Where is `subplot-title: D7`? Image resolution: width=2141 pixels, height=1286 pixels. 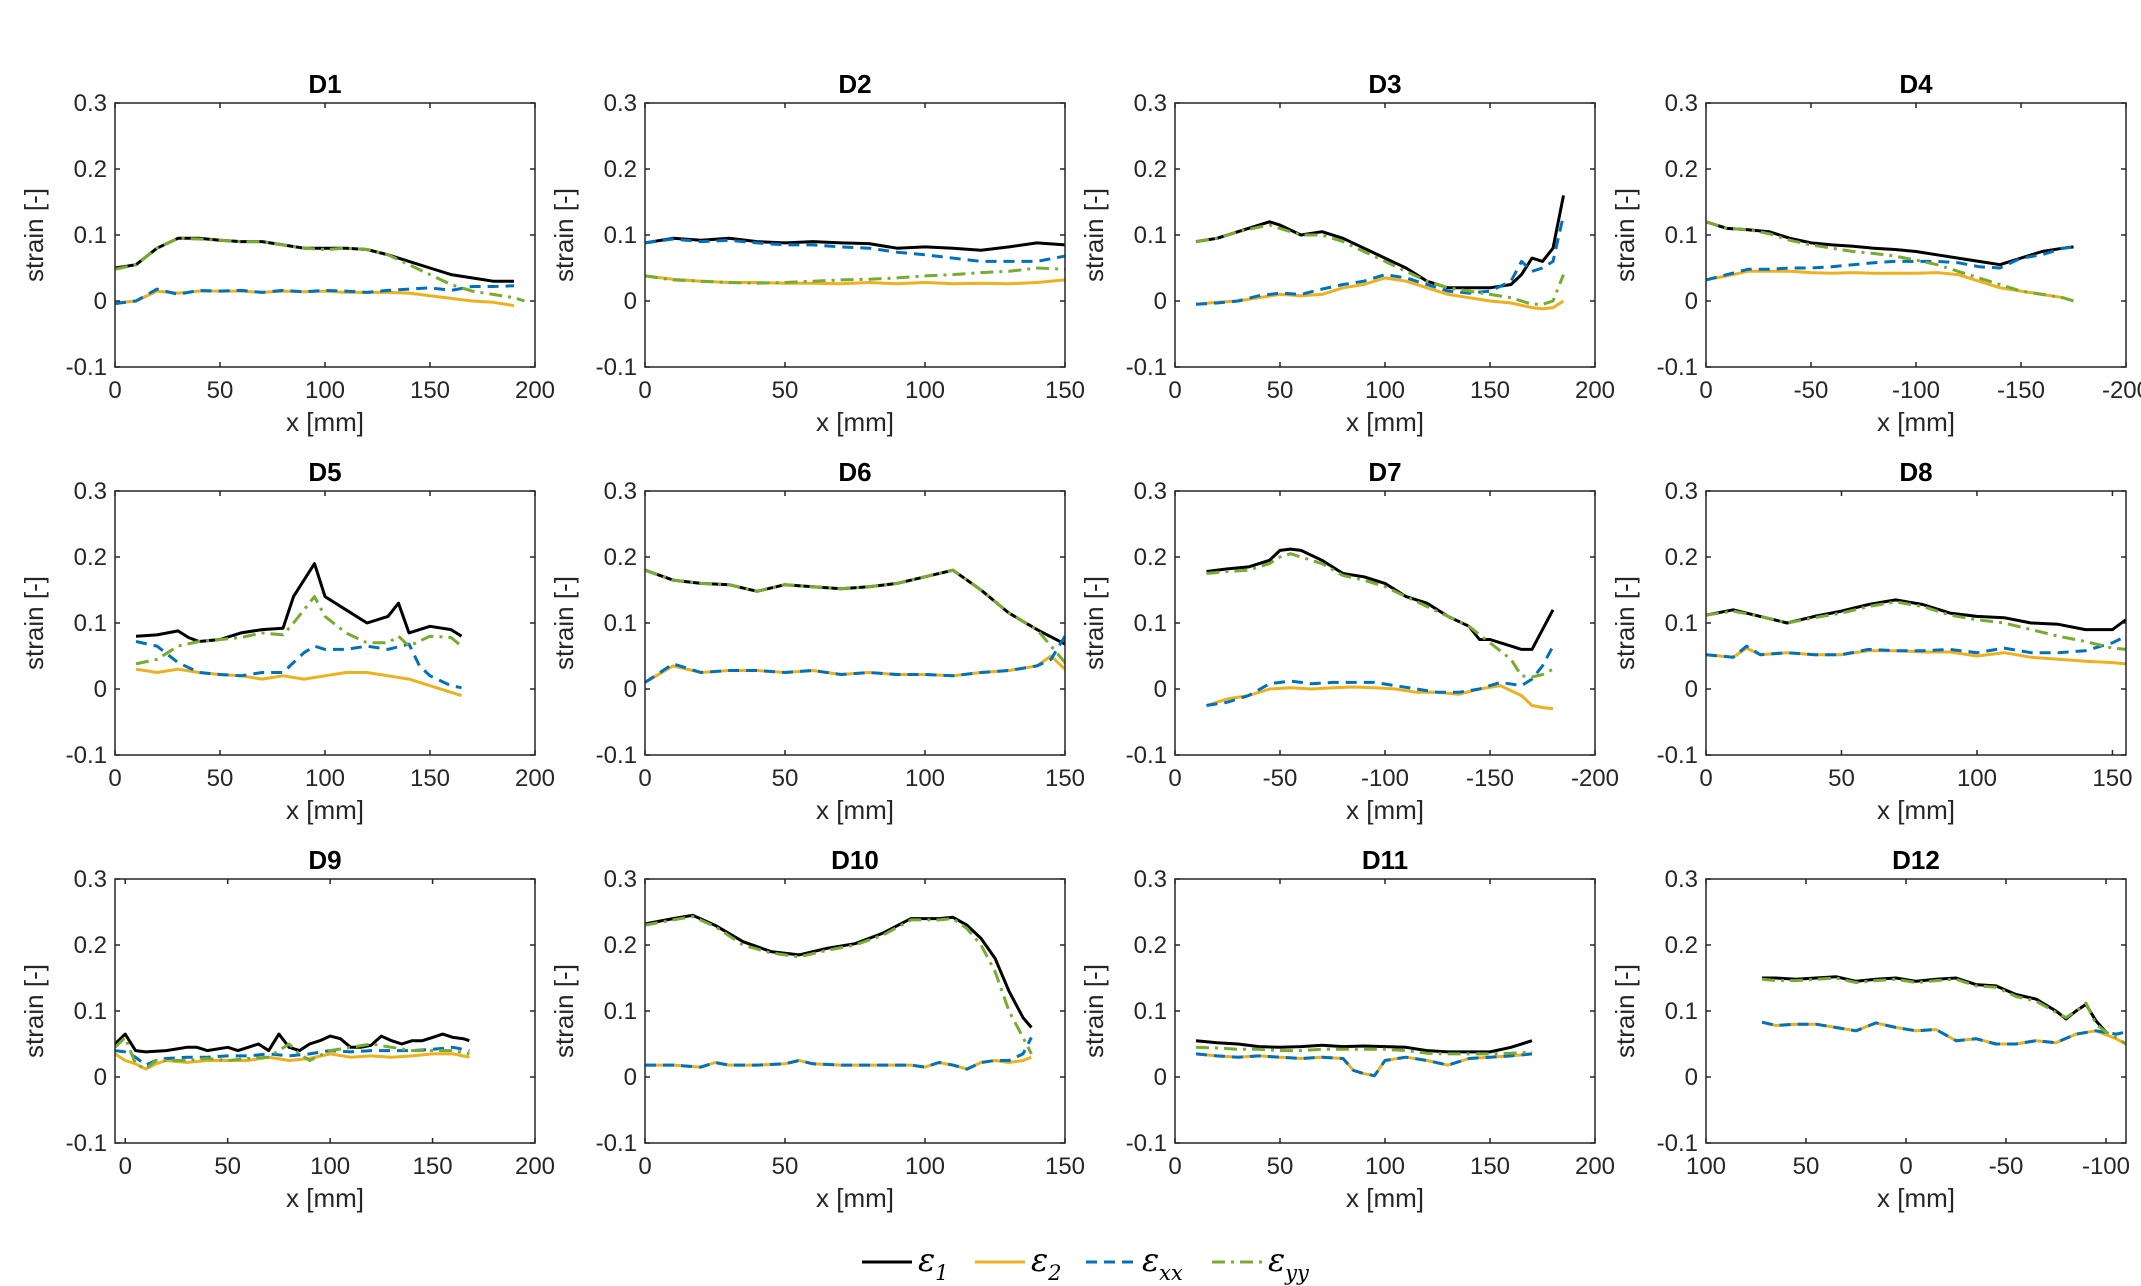 subplot-title: D7 is located at coordinates (1384, 472).